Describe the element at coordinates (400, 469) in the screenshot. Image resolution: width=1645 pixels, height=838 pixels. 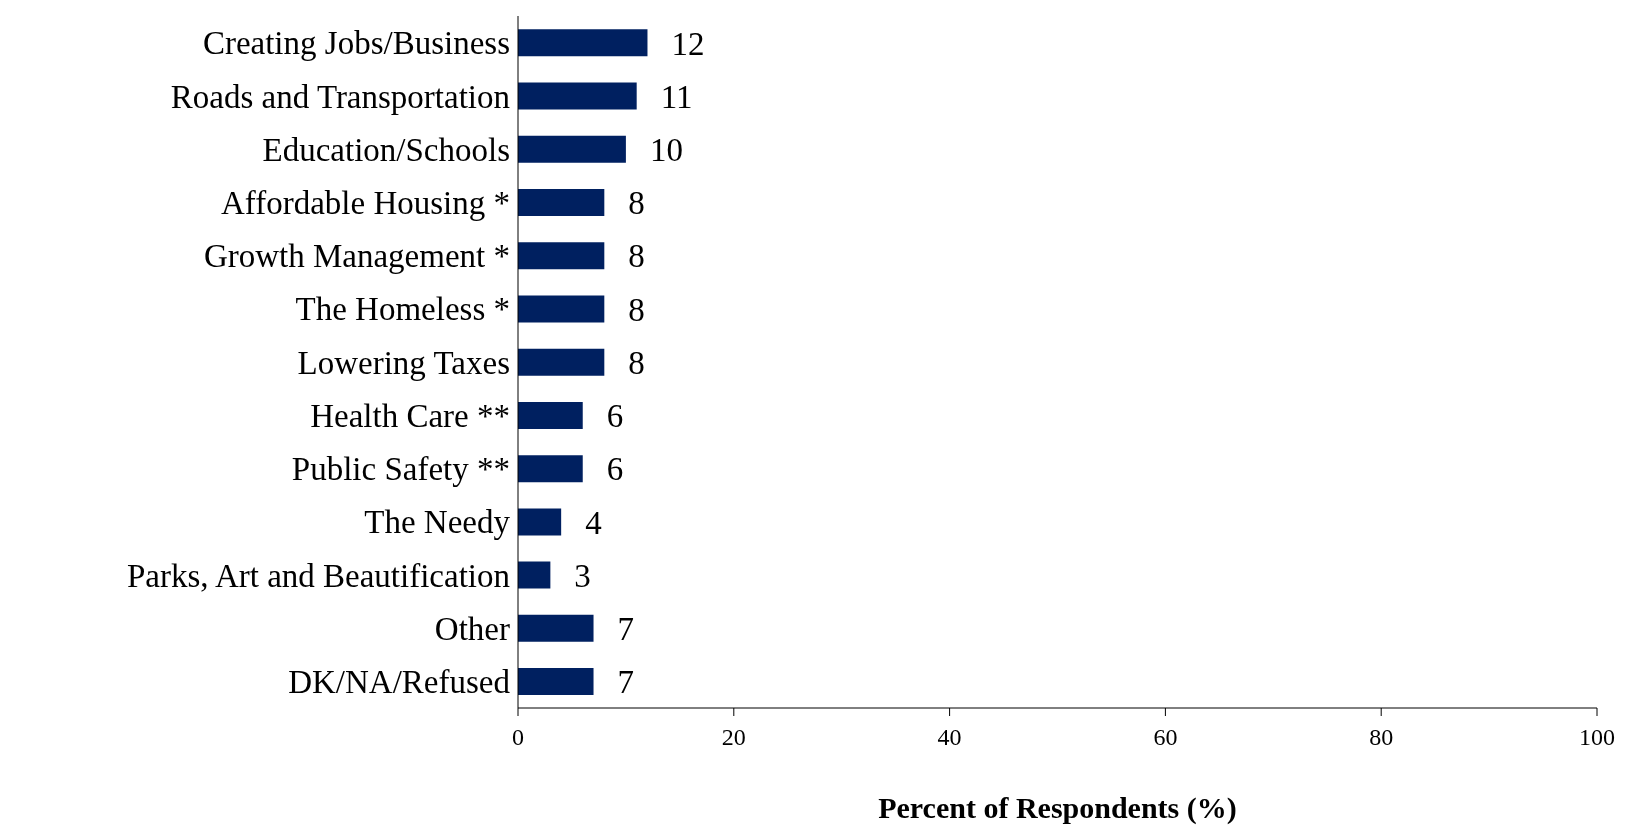
I see `y-tick-label: Public Safety **` at that location.